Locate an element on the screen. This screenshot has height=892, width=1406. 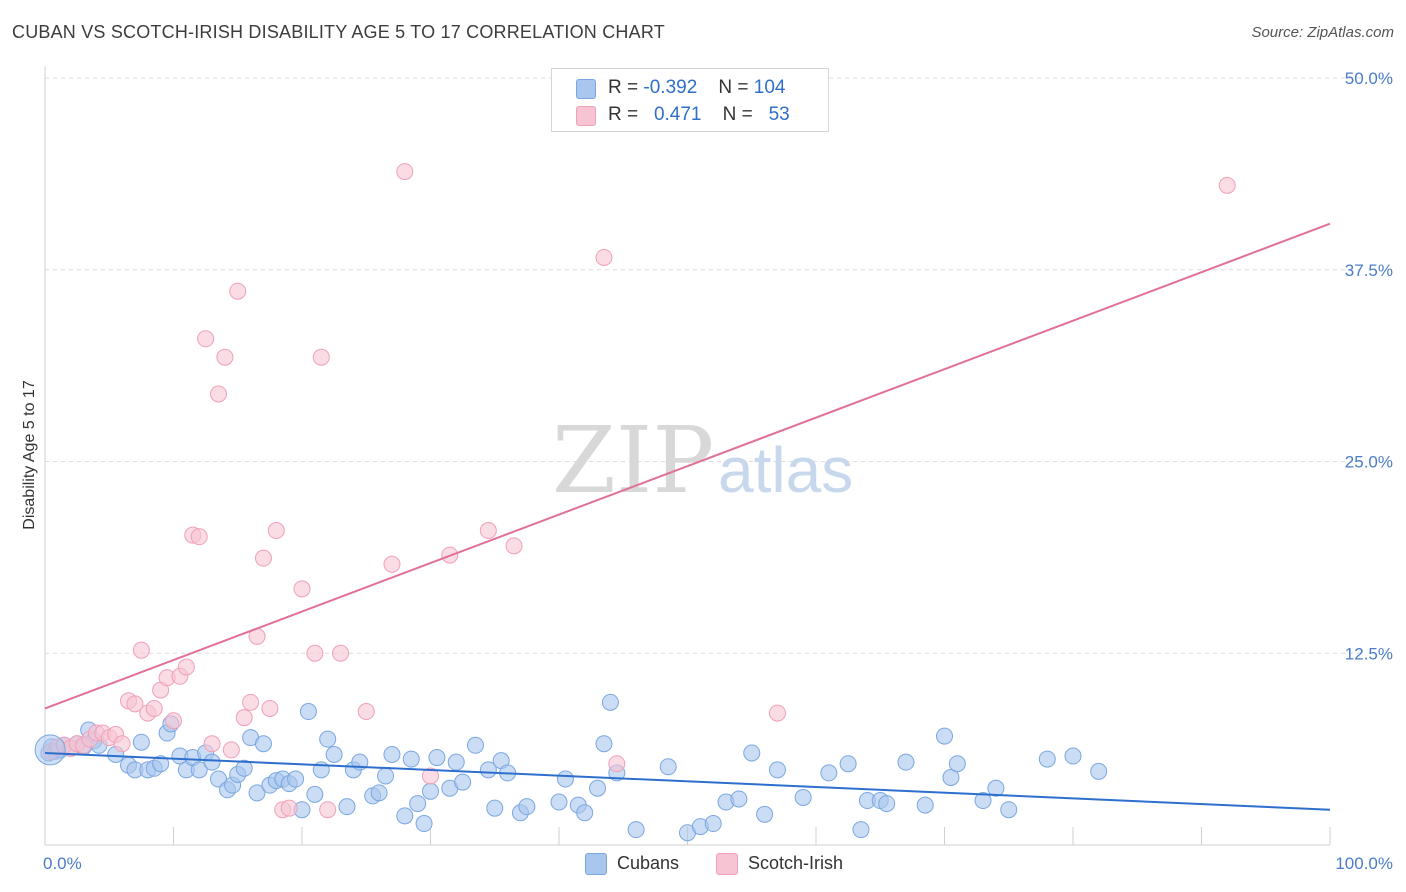
legend-r-value: 0.471 is located at coordinates (677, 114).